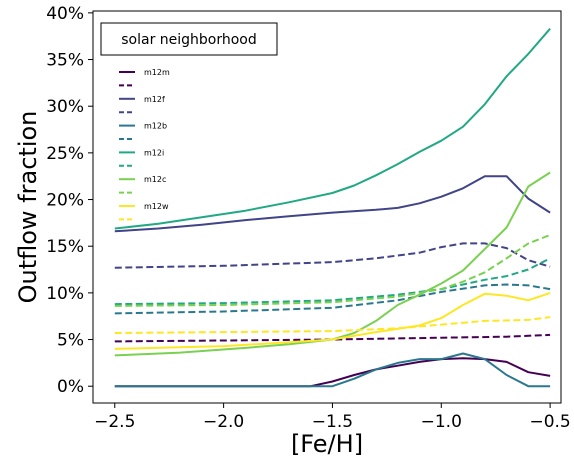 The image size is (574, 461). I want to click on x-tick-label: −0.5, so click(549, 422).